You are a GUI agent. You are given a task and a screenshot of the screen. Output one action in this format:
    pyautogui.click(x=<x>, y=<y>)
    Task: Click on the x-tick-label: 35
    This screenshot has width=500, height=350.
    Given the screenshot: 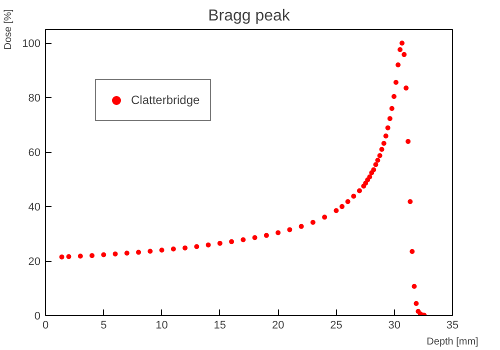 What is the action you would take?
    pyautogui.click(x=452, y=326)
    